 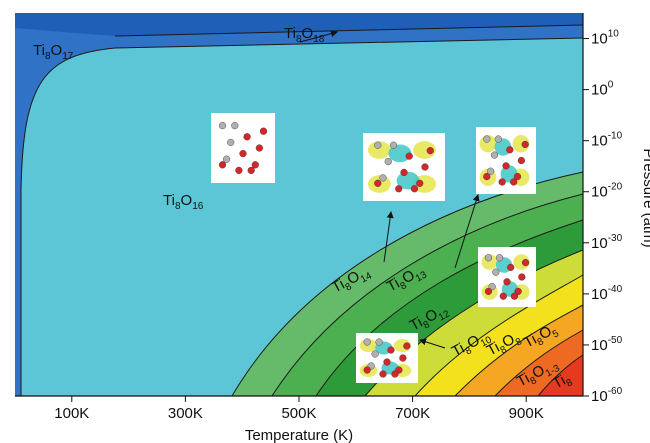 What do you see at coordinates (299, 435) in the screenshot?
I see `x-axis-title: Temperature (K)` at bounding box center [299, 435].